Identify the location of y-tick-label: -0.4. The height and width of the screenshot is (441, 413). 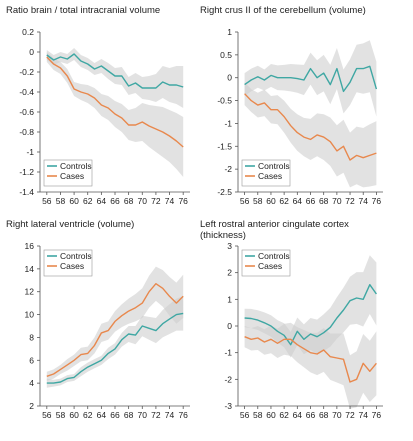
(26, 92).